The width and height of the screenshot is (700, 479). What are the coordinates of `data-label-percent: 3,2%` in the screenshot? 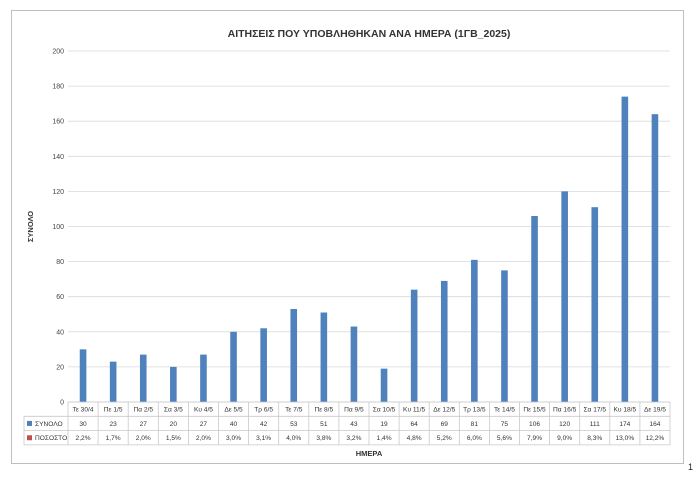 It's located at (353, 438).